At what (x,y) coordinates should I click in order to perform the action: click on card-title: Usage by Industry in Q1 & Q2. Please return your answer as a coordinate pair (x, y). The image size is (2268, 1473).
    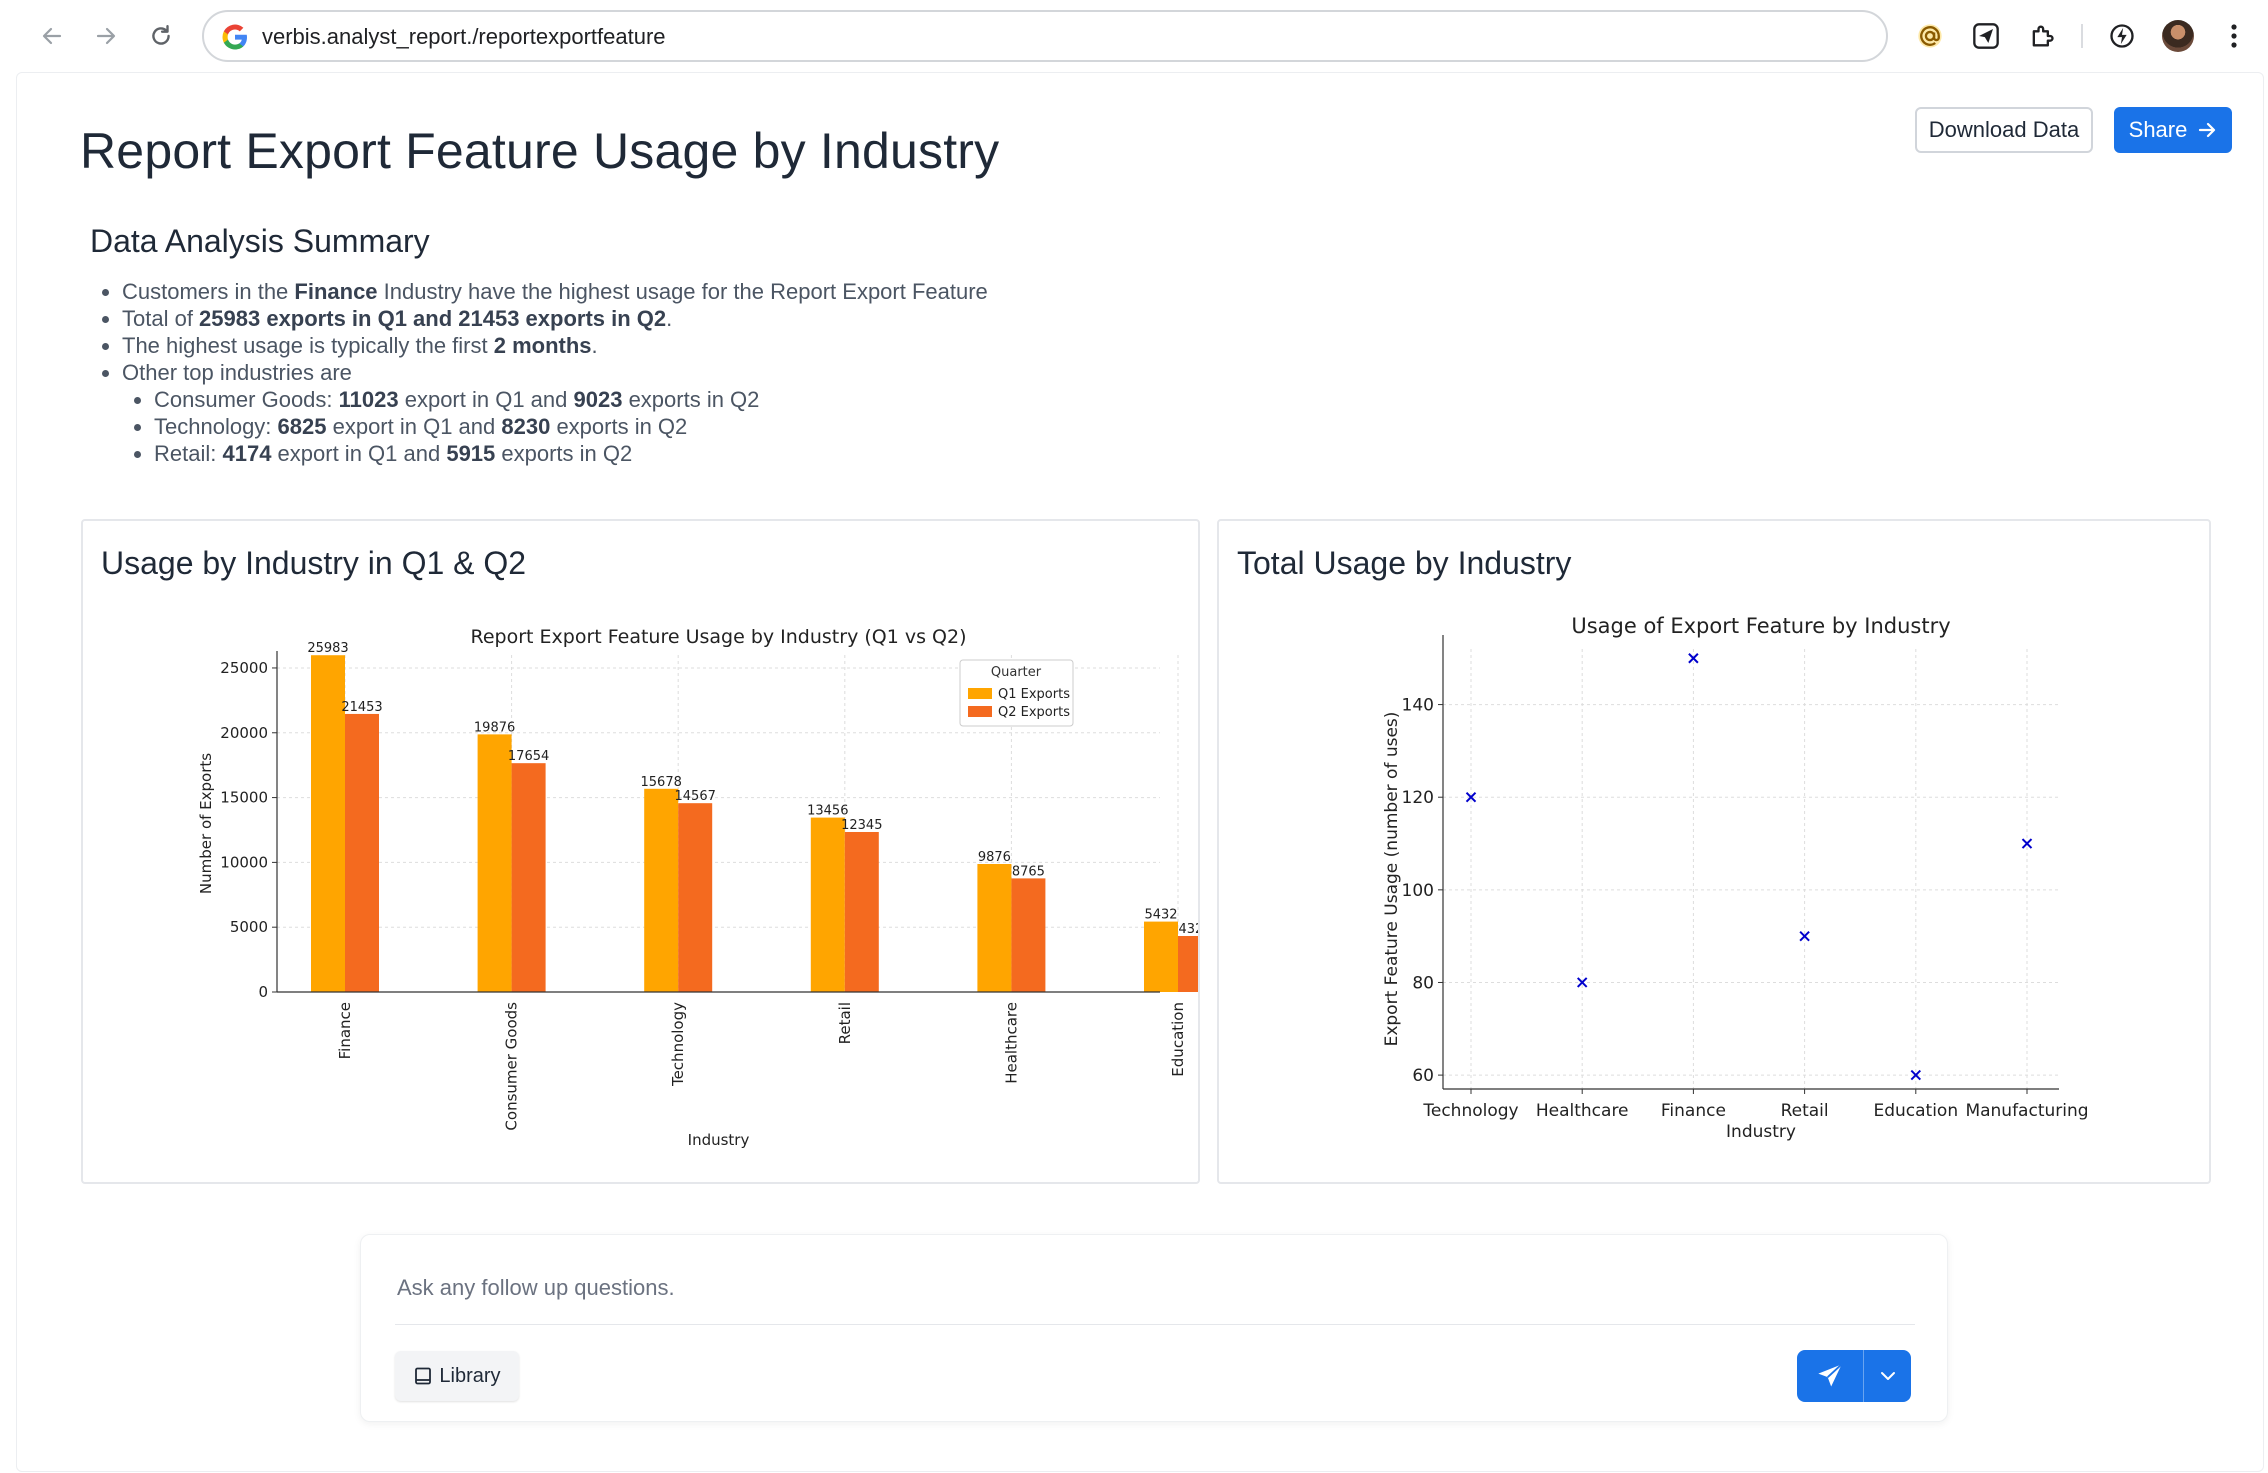
    Looking at the image, I should click on (314, 563).